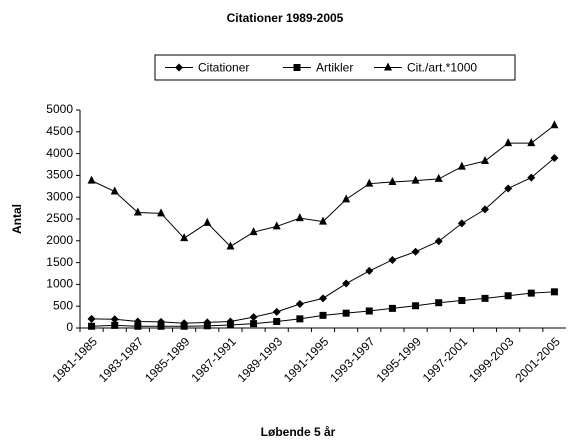 This screenshot has height=441, width=570. I want to click on x-tick-label: 1991-1995, so click(306, 359).